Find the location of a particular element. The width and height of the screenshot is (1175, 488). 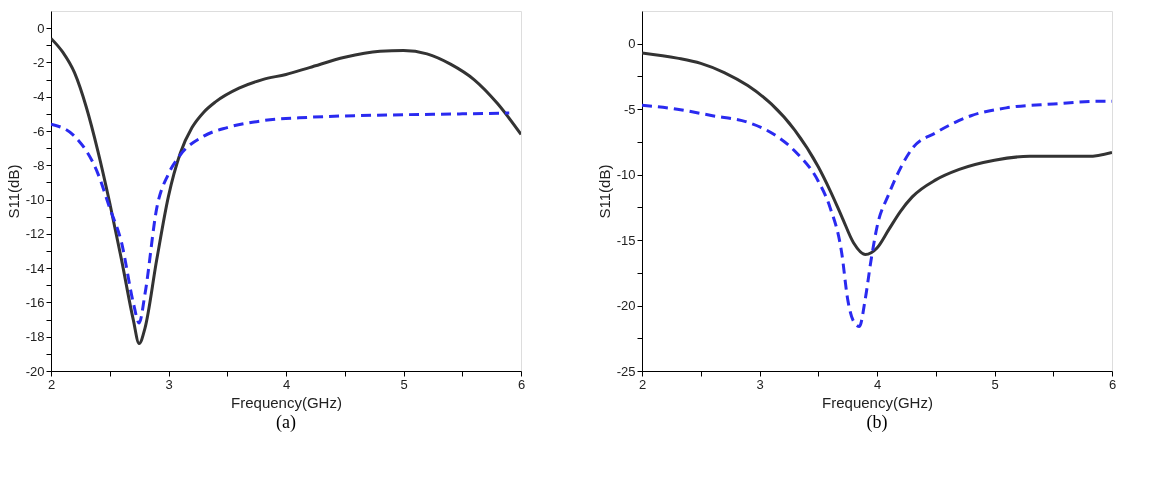

y-tick-label: -4 is located at coordinates (38, 97).